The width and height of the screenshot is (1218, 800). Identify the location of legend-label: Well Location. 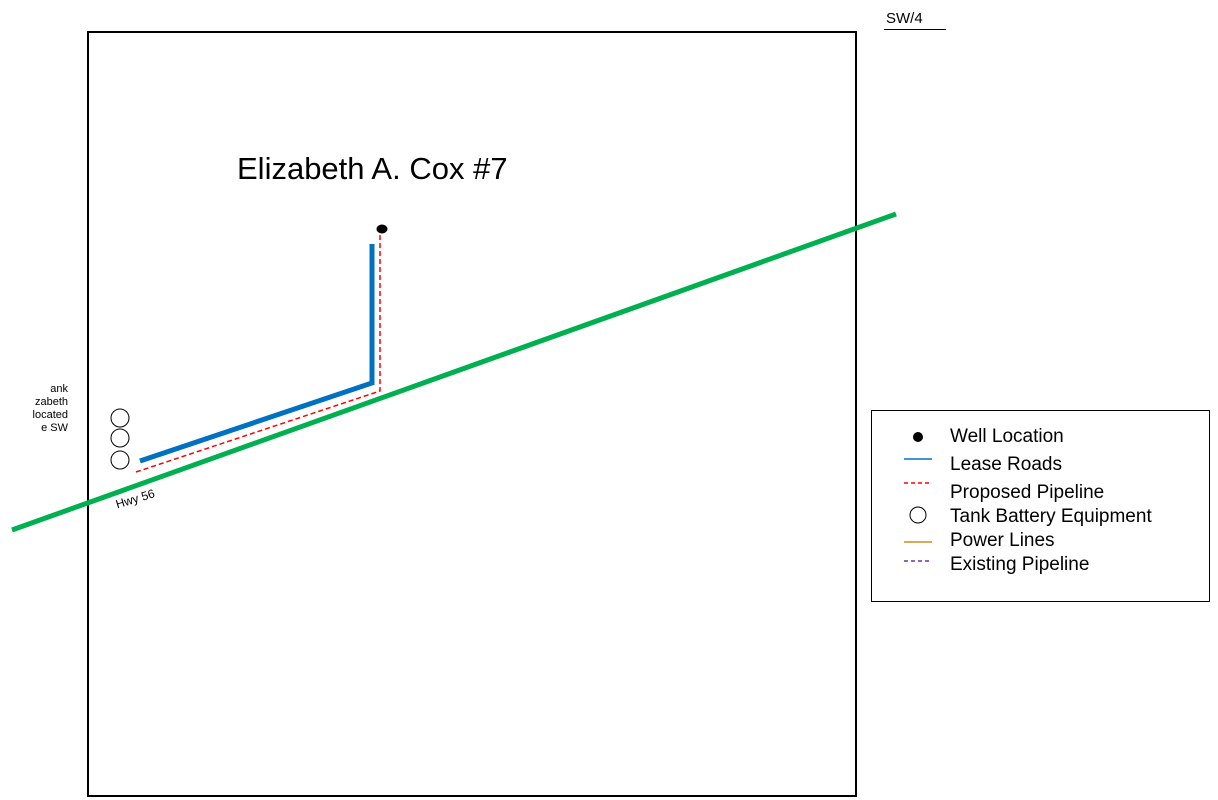
(1007, 436).